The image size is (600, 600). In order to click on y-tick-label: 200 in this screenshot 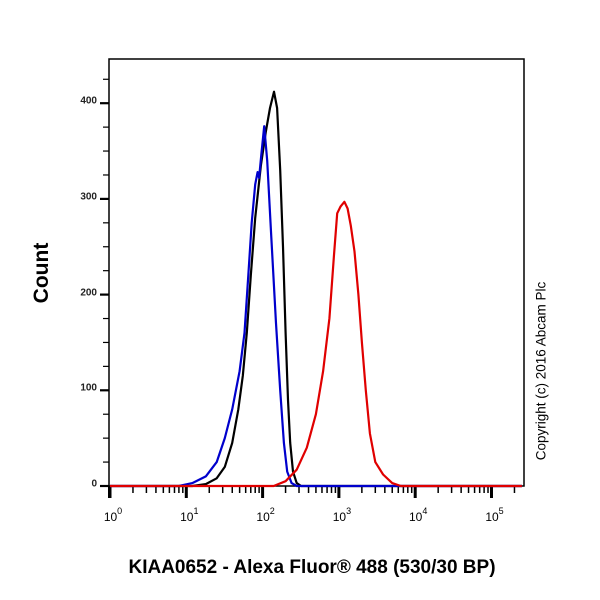, I will do `click(88, 293)`.